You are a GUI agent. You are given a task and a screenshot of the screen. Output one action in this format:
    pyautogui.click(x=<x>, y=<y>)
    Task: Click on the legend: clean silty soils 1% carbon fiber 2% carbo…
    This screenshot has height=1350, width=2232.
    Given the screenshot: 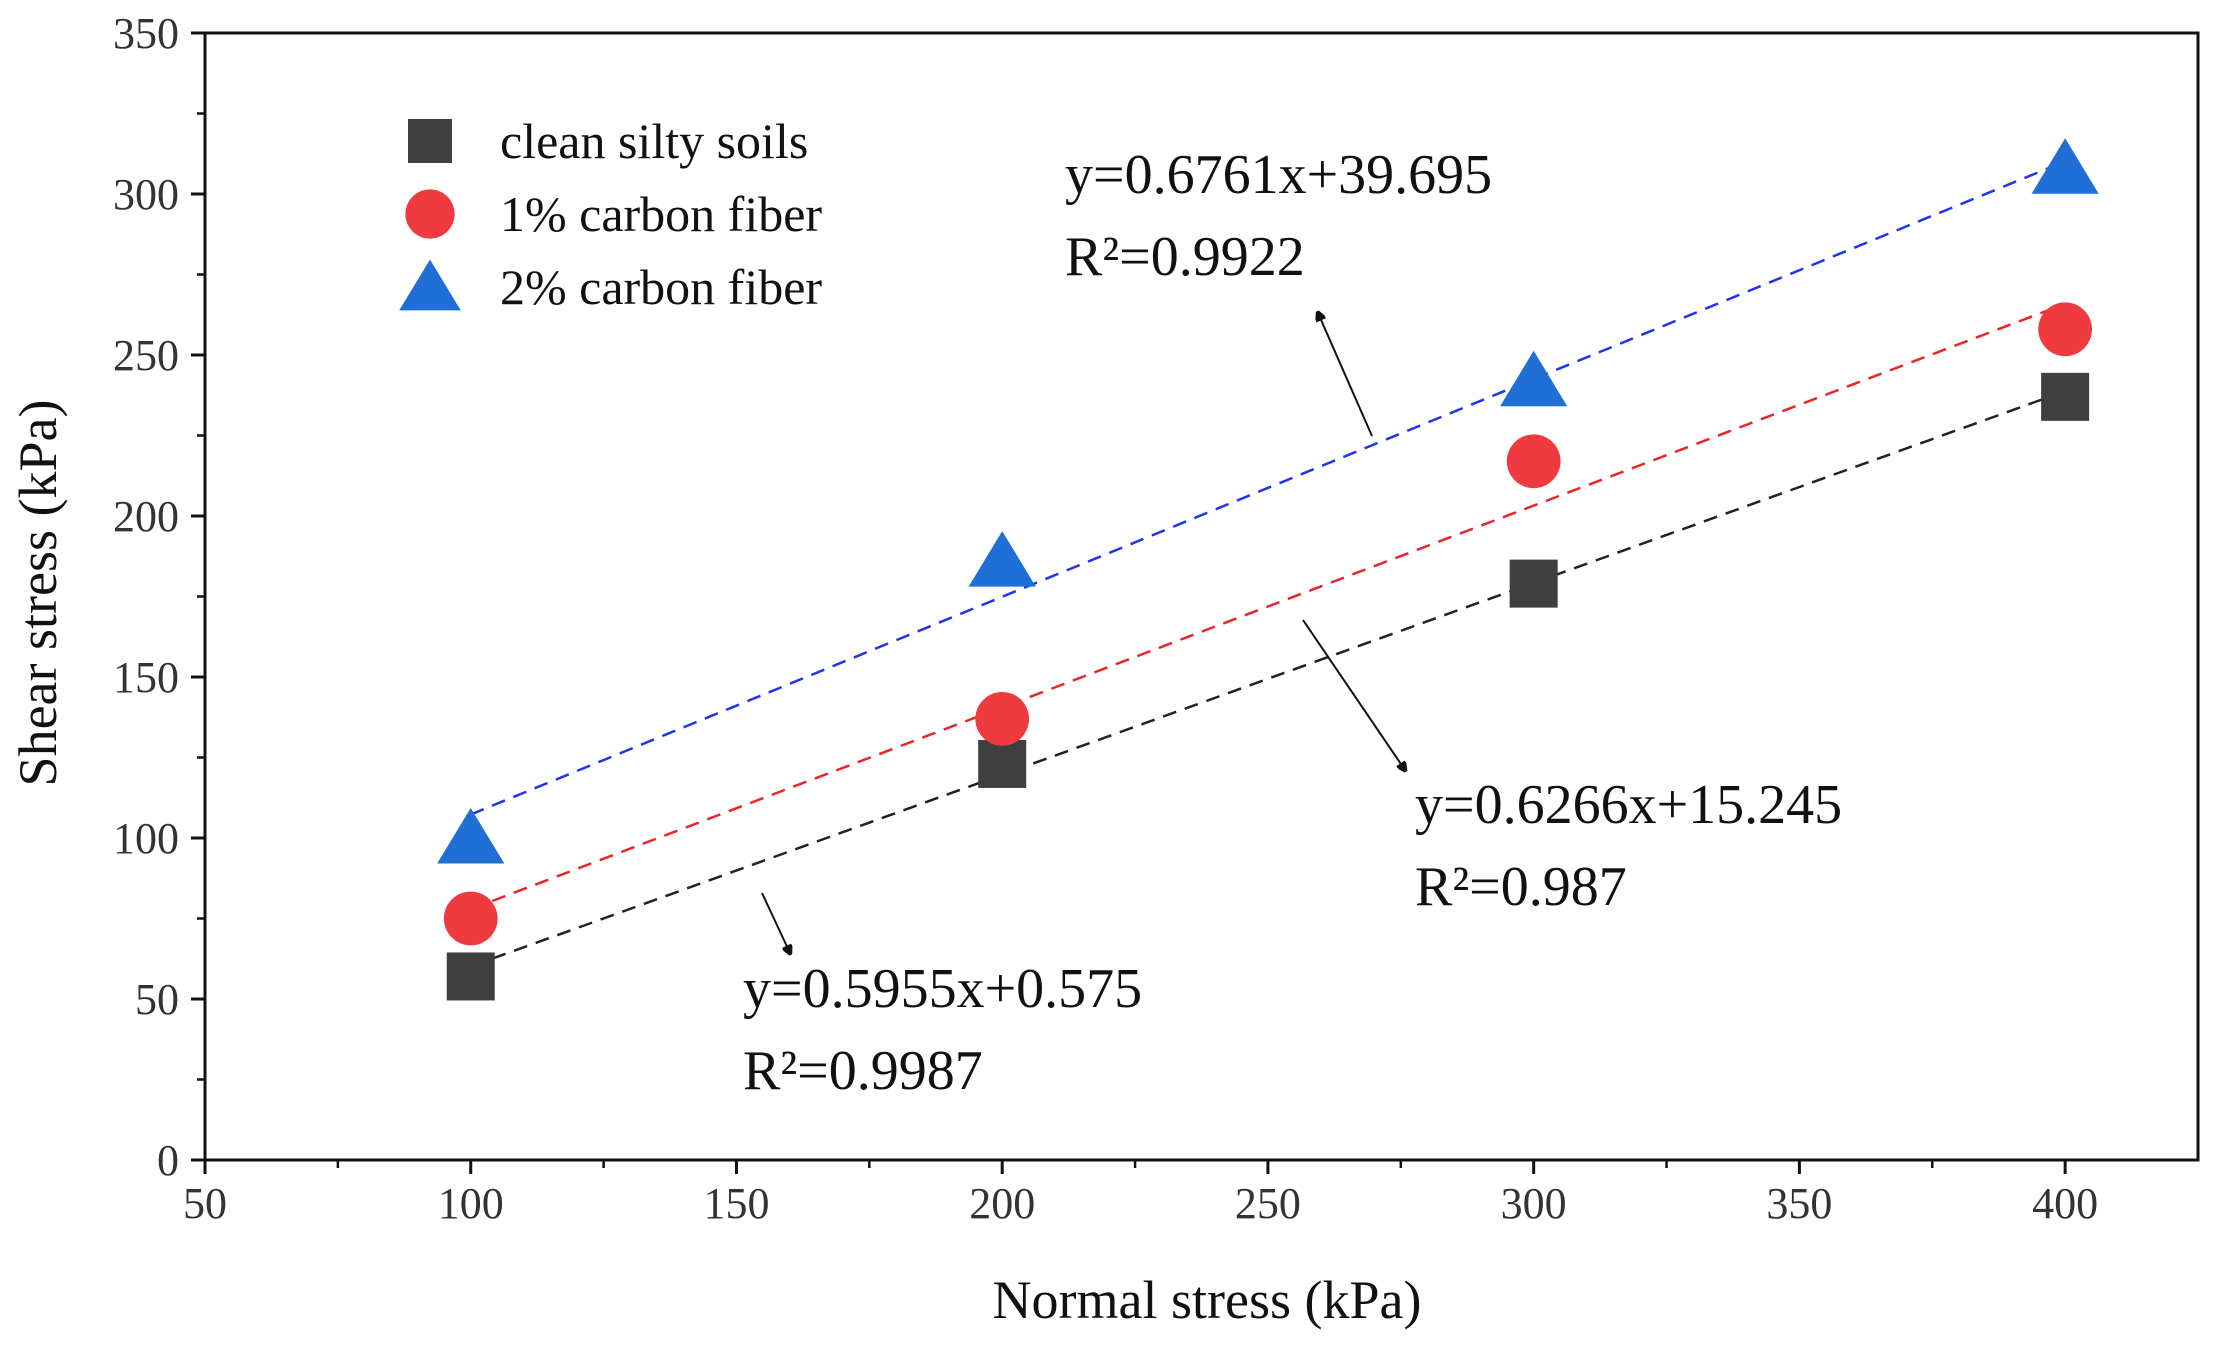 What is the action you would take?
    pyautogui.click(x=610, y=214)
    